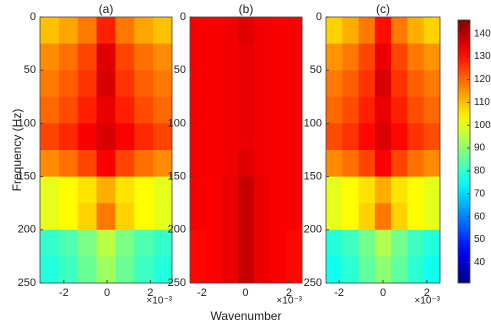  I want to click on colorbar-tick-label: 80, so click(480, 171).